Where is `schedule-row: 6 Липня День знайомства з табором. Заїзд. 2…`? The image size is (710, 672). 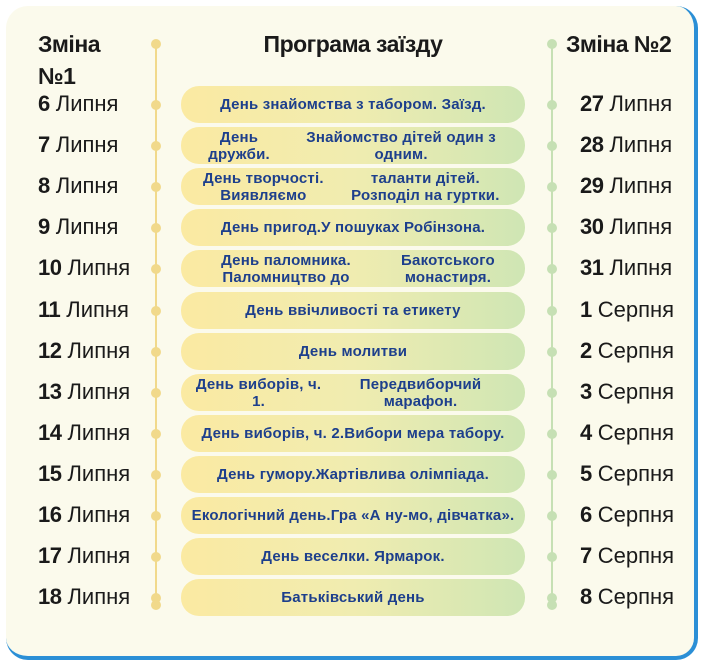 schedule-row: 6 Липня День знайомства з табором. Заїзд. 2… is located at coordinates (355, 105).